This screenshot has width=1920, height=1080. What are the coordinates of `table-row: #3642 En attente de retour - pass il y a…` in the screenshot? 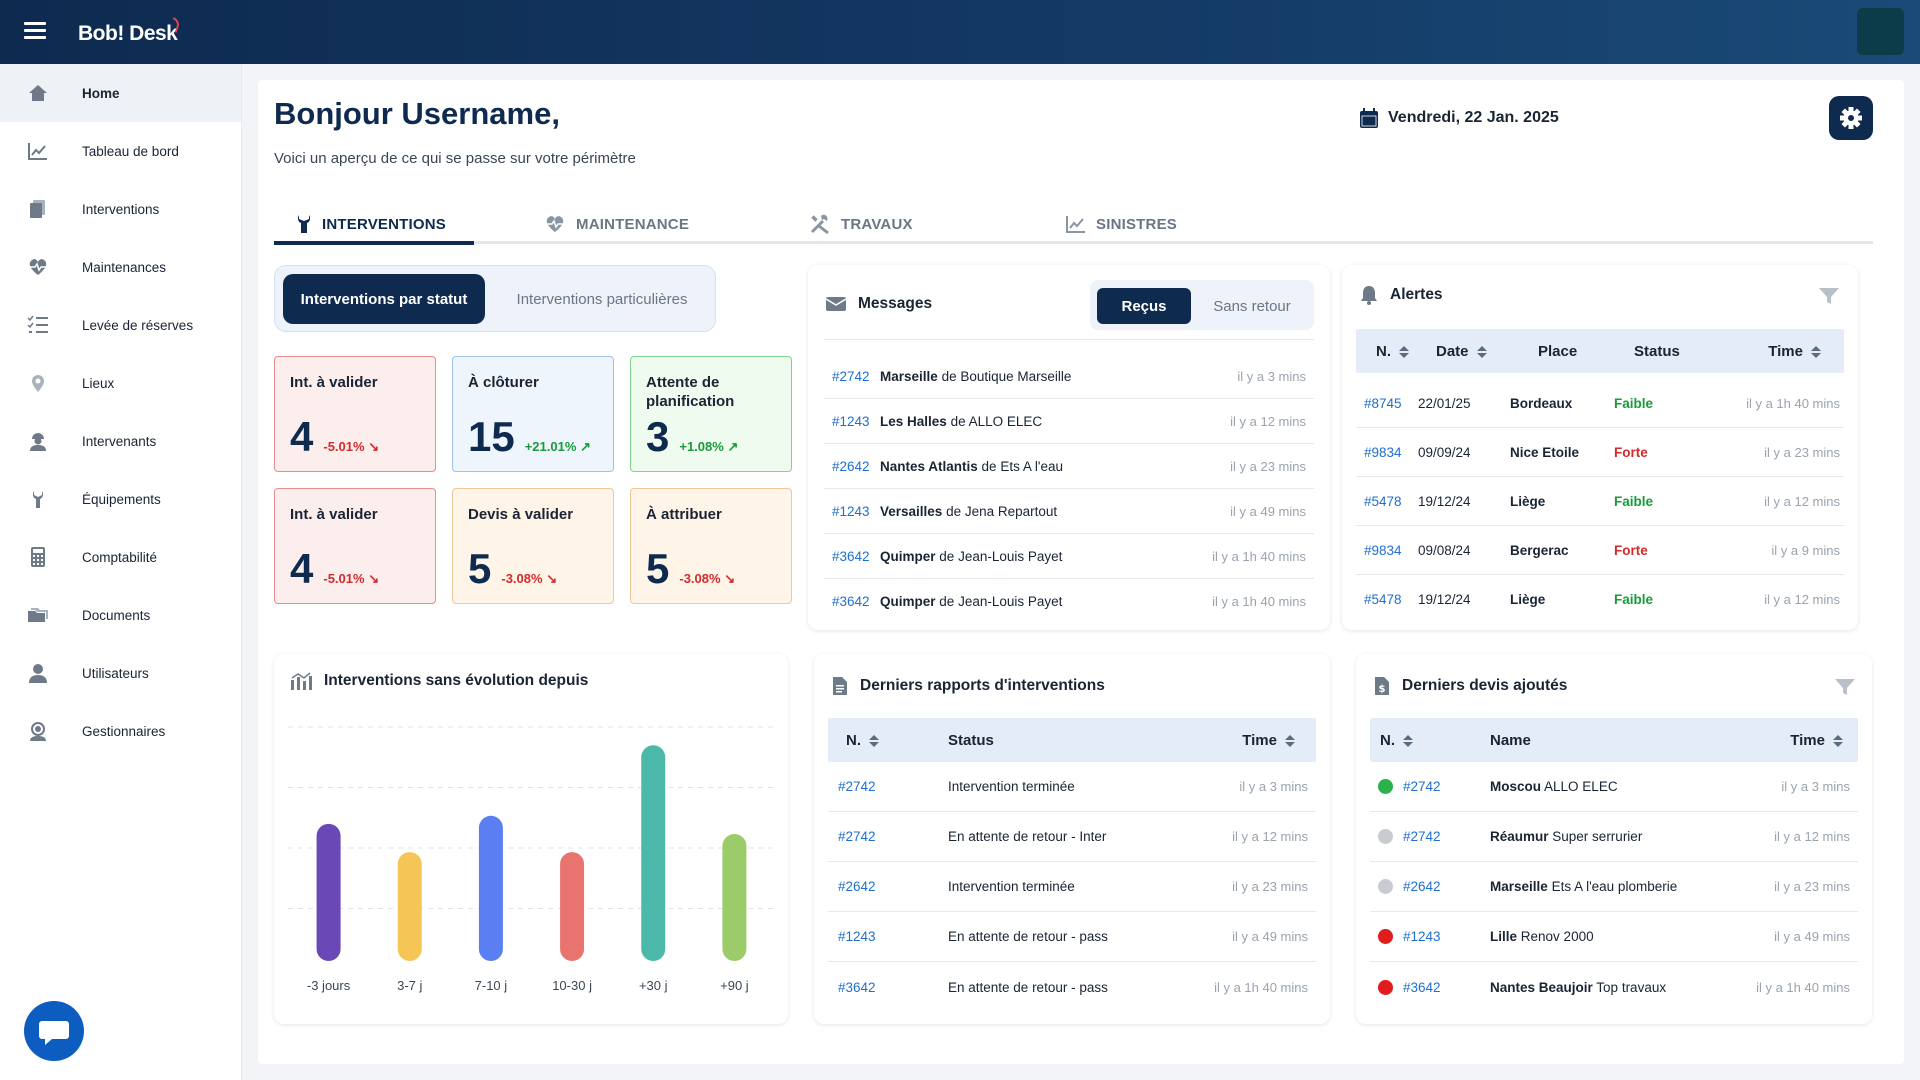 It's located at (1072, 987).